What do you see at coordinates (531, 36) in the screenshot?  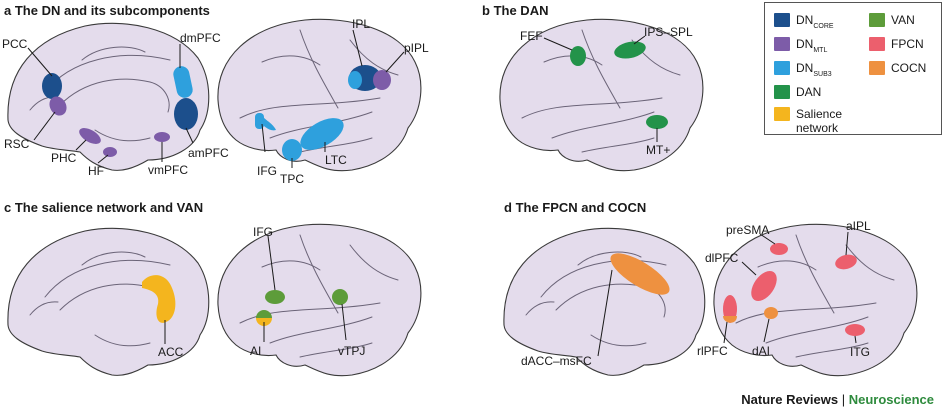 I see `fef-label: FEF` at bounding box center [531, 36].